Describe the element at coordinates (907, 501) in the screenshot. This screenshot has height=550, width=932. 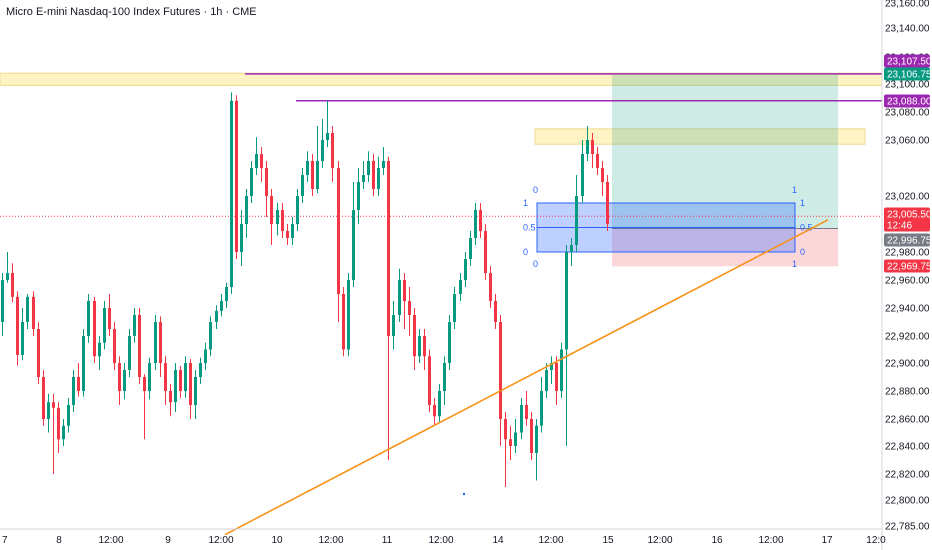
I see `price-tick-label: 22,800.00` at that location.